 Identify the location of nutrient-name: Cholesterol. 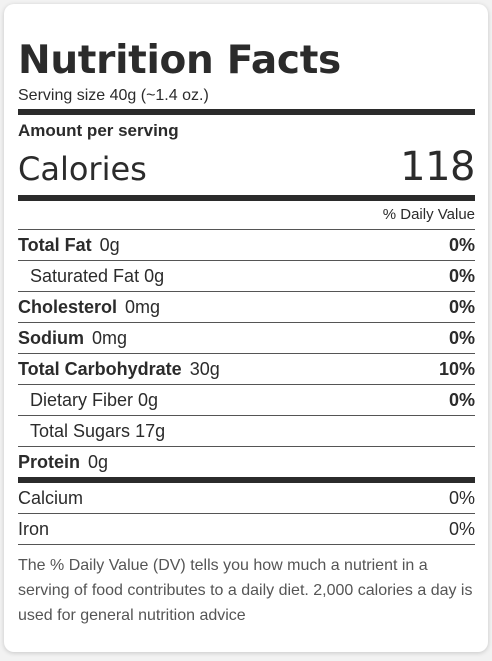
(68, 306).